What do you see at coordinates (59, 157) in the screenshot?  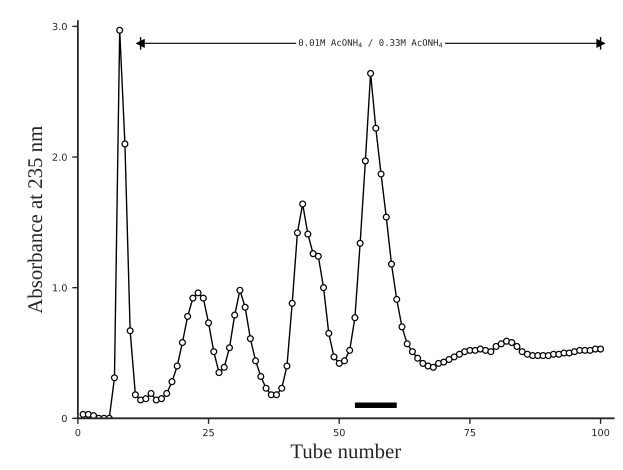 I see `y-tick-label: 2.0` at bounding box center [59, 157].